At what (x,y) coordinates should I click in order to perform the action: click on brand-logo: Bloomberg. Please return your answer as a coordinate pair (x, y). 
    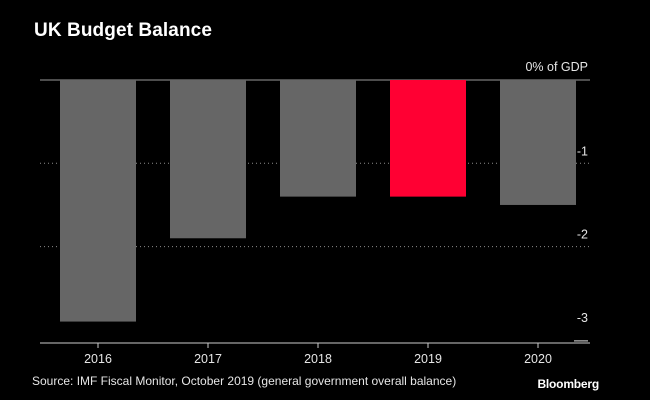
    Looking at the image, I should click on (568, 384).